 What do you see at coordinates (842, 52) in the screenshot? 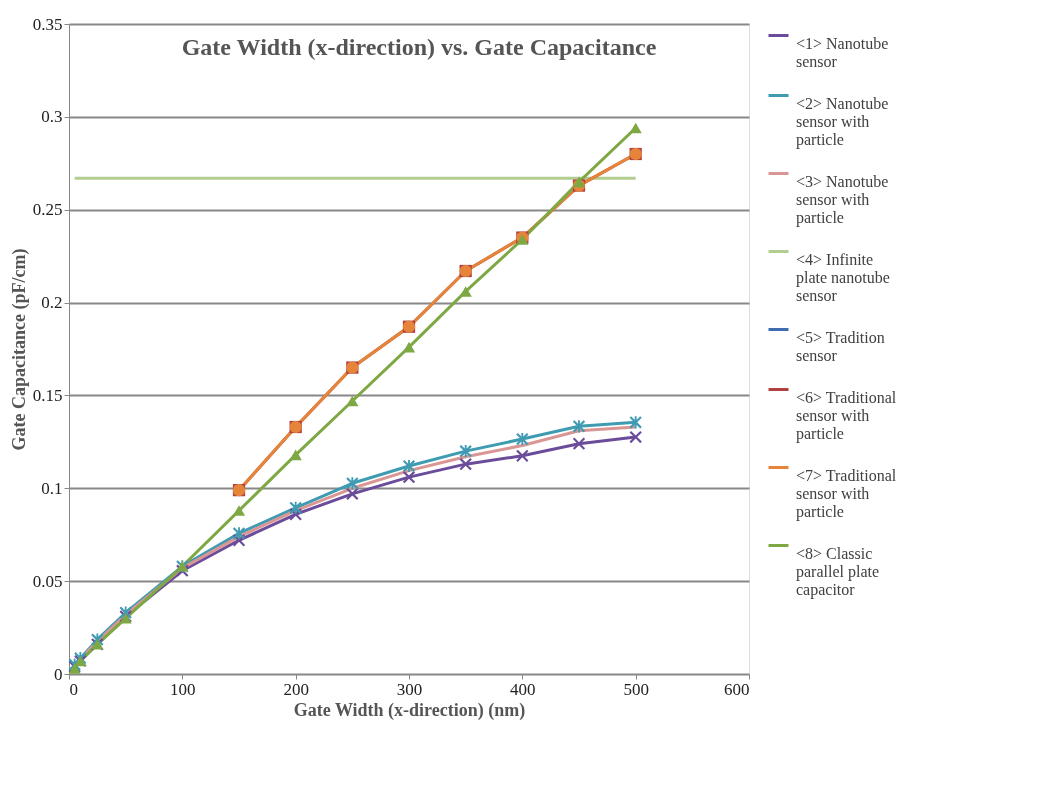
I see `legend-label: <1> Nanotube sensor` at bounding box center [842, 52].